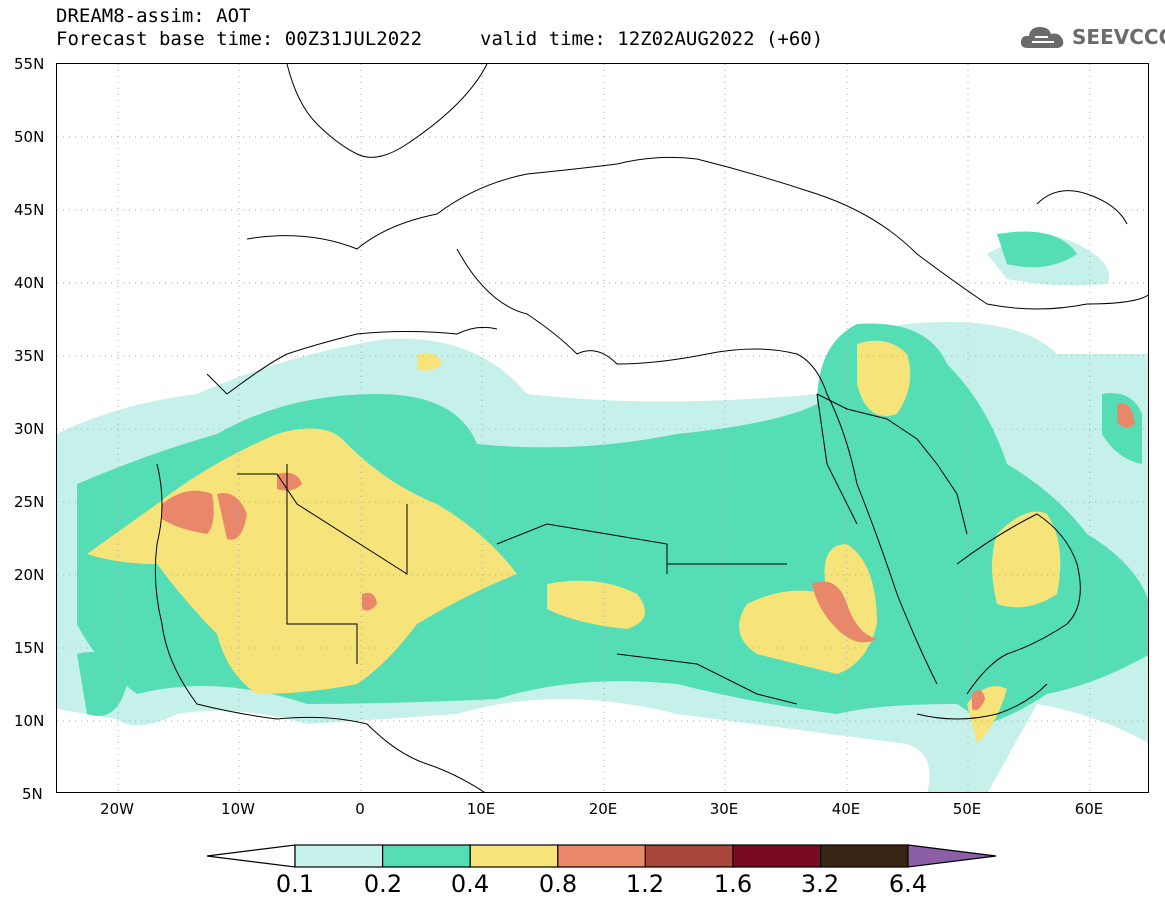 This screenshot has width=1165, height=905. Describe the element at coordinates (153, 16) in the screenshot. I see `chart-title: DREAM8-assim: AOT` at that location.